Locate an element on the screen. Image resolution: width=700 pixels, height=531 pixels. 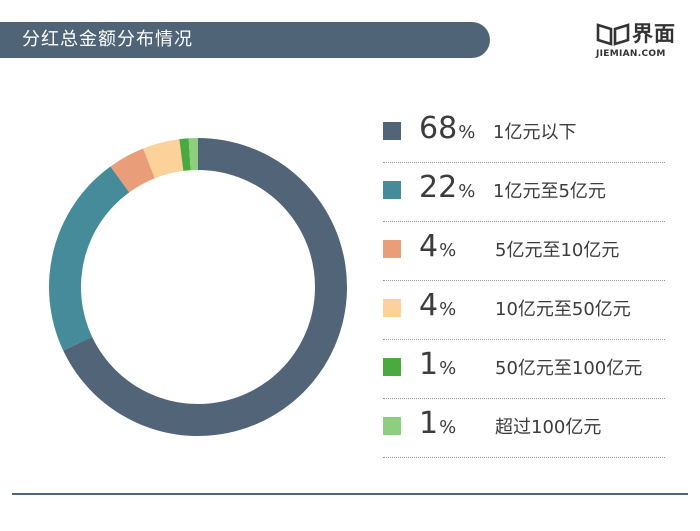
legend-percent-value: 68 is located at coordinates (438, 128).